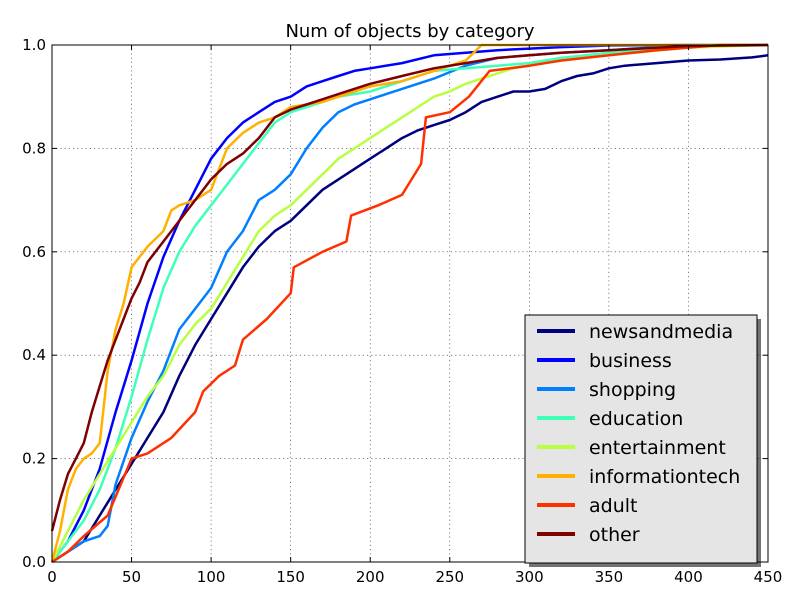 The image size is (800, 600). What do you see at coordinates (609, 577) in the screenshot?
I see `x-tick-label: 350` at bounding box center [609, 577].